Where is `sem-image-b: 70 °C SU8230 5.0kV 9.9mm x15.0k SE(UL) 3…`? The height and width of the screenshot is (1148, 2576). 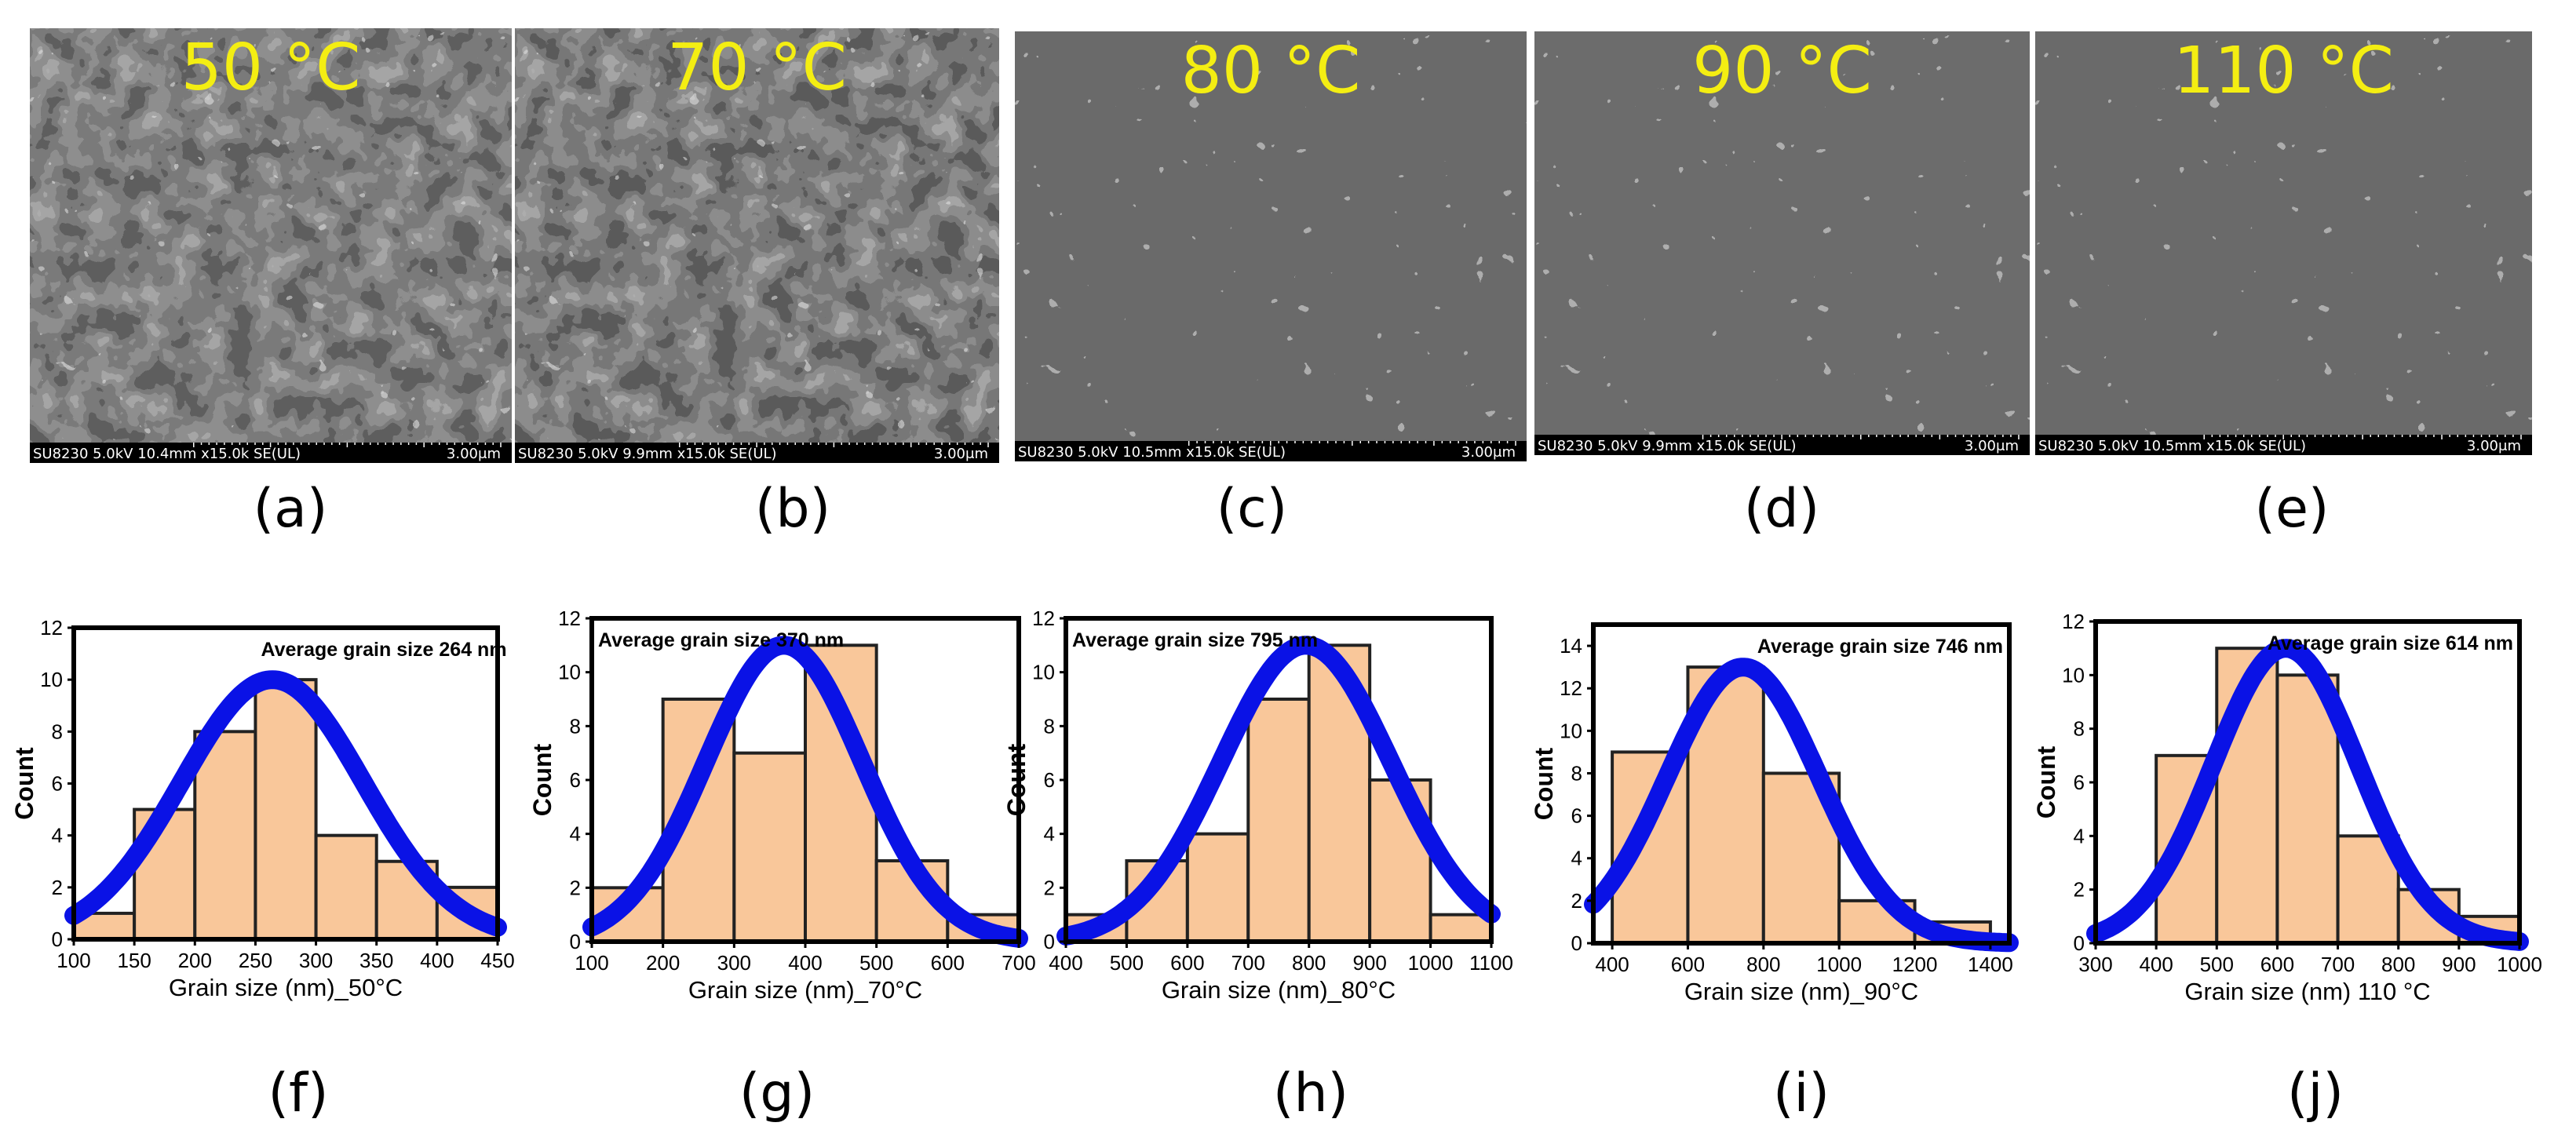 sem-image-b: 70 °C SU8230 5.0kV 9.9mm x15.0k SE(UL) 3… is located at coordinates (757, 245).